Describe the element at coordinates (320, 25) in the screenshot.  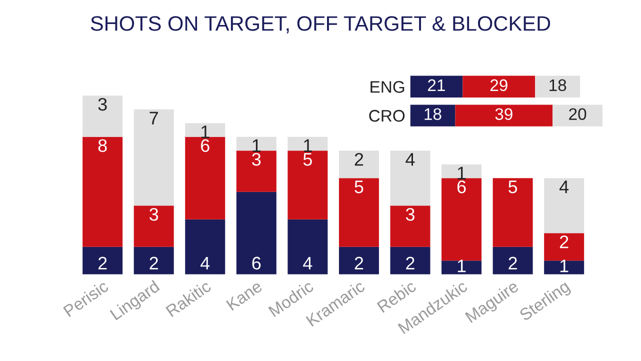
I see `chart-title: SHOTS ON TARGET, OFF TARGET & BLOCKED` at that location.